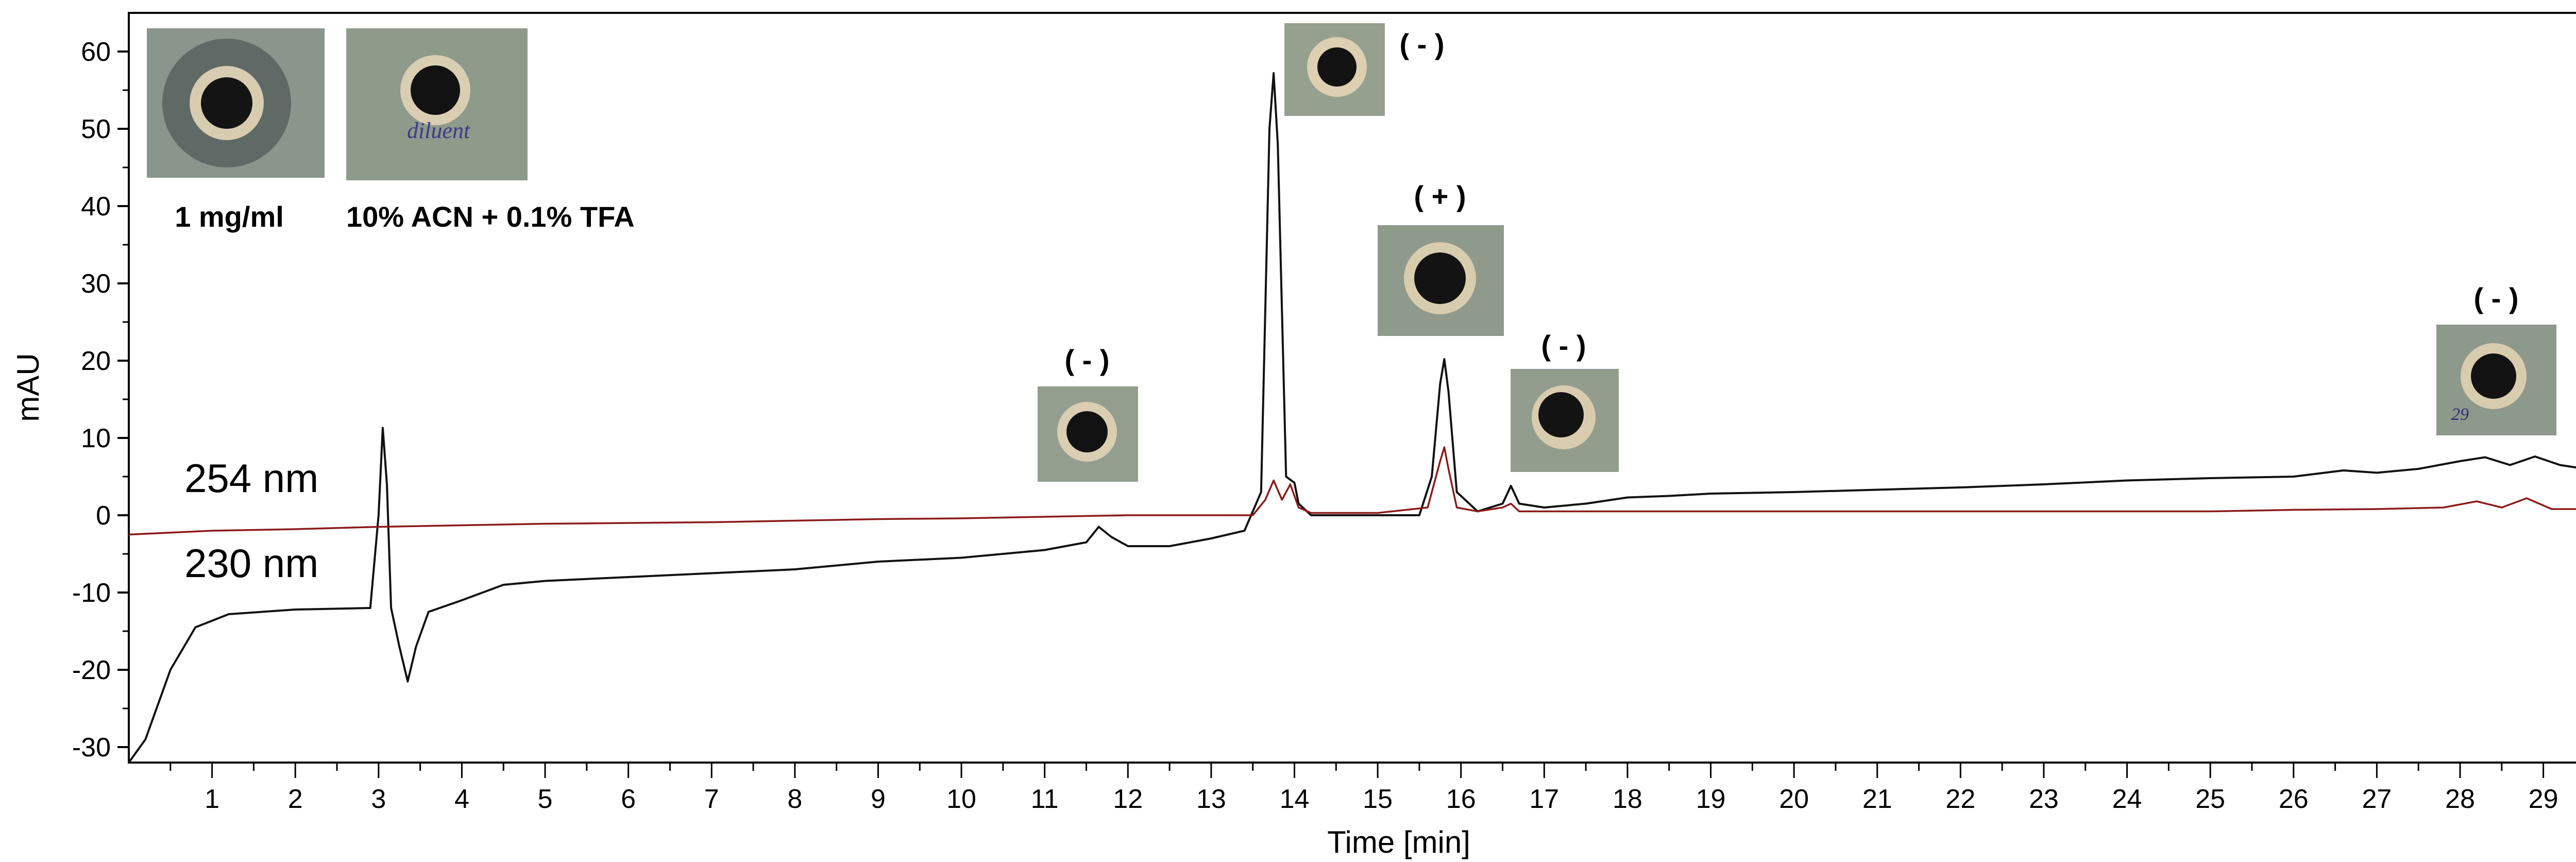 The width and height of the screenshot is (2576, 862). I want to click on x-tick-label: 1, so click(212, 799).